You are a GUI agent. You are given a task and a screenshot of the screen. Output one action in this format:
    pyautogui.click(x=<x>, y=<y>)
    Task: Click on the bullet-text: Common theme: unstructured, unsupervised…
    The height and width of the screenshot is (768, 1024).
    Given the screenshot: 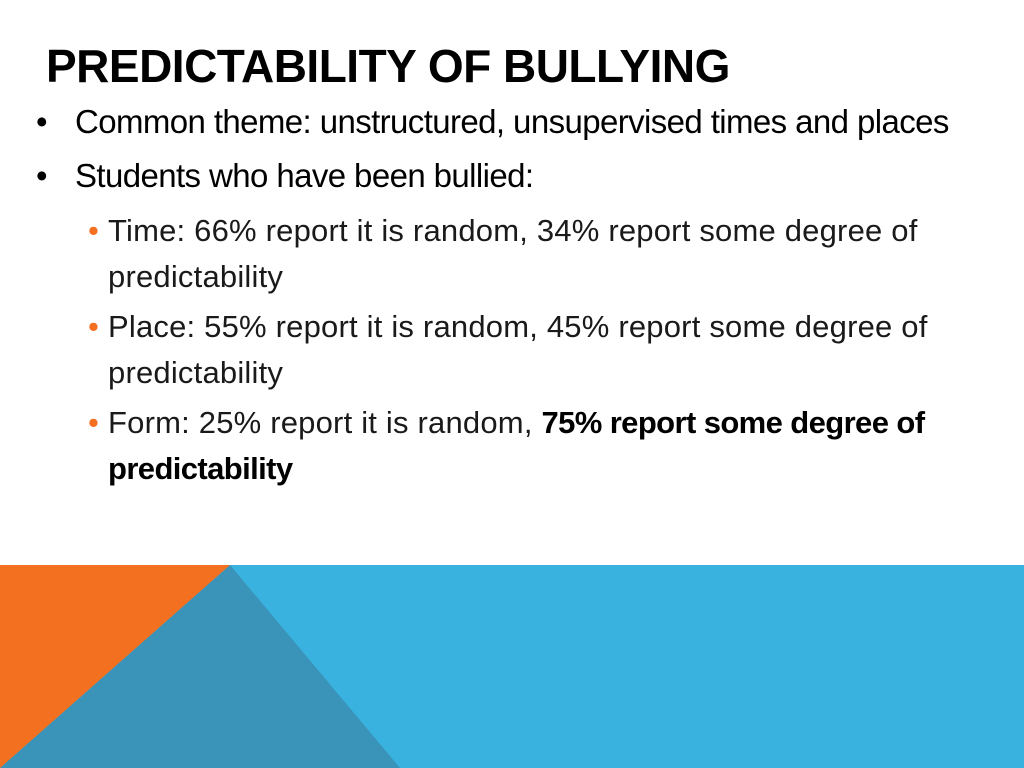 What is the action you would take?
    pyautogui.click(x=512, y=121)
    